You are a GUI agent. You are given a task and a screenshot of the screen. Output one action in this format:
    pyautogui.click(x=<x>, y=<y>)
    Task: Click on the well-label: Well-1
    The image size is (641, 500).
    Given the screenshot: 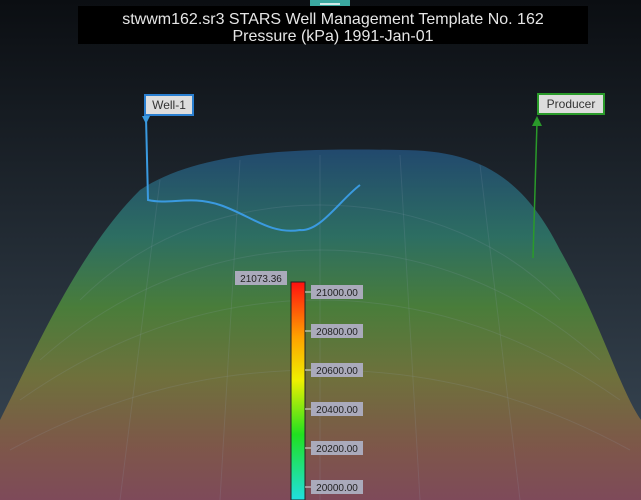 What is the action you would take?
    pyautogui.click(x=169, y=105)
    